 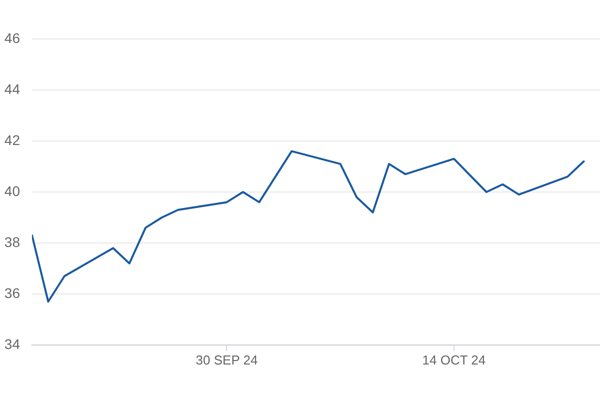 I want to click on y-tick-label: 46, so click(x=12, y=38).